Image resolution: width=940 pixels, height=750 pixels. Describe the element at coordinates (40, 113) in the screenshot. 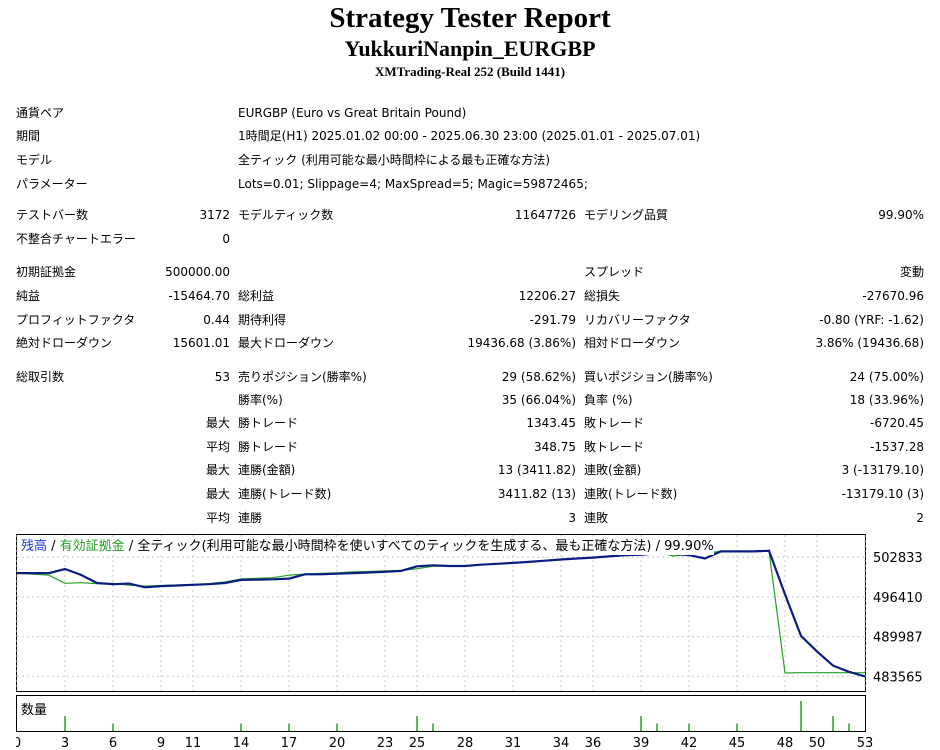

I see `symbol-label: 通貨ペア` at that location.